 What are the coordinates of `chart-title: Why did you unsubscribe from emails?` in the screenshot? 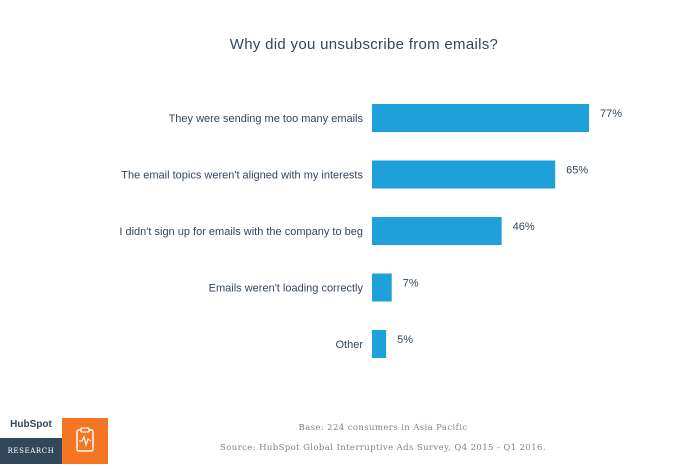 It's located at (364, 44).